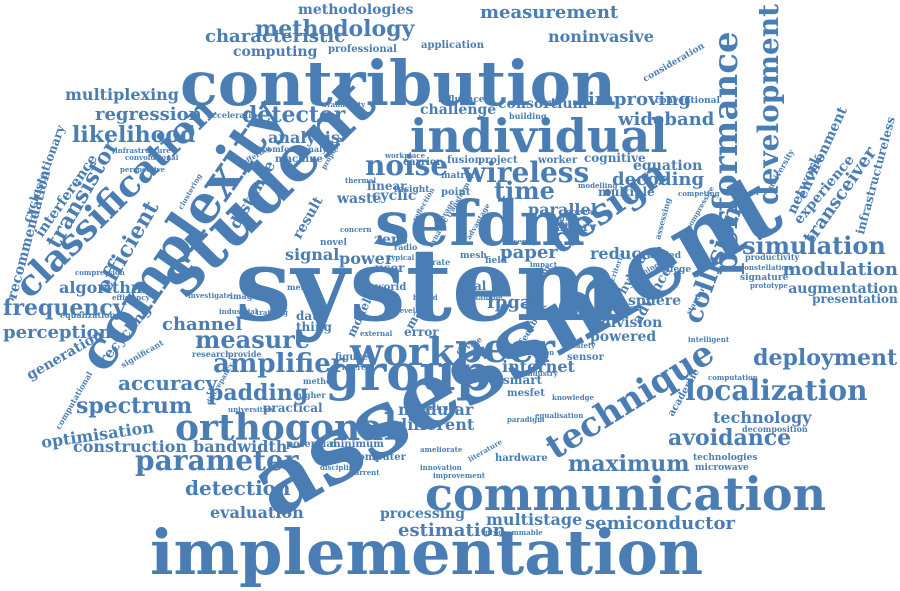 This screenshot has width=900, height=591. What do you see at coordinates (441, 467) in the screenshot?
I see `word-innovation: innovation` at bounding box center [441, 467].